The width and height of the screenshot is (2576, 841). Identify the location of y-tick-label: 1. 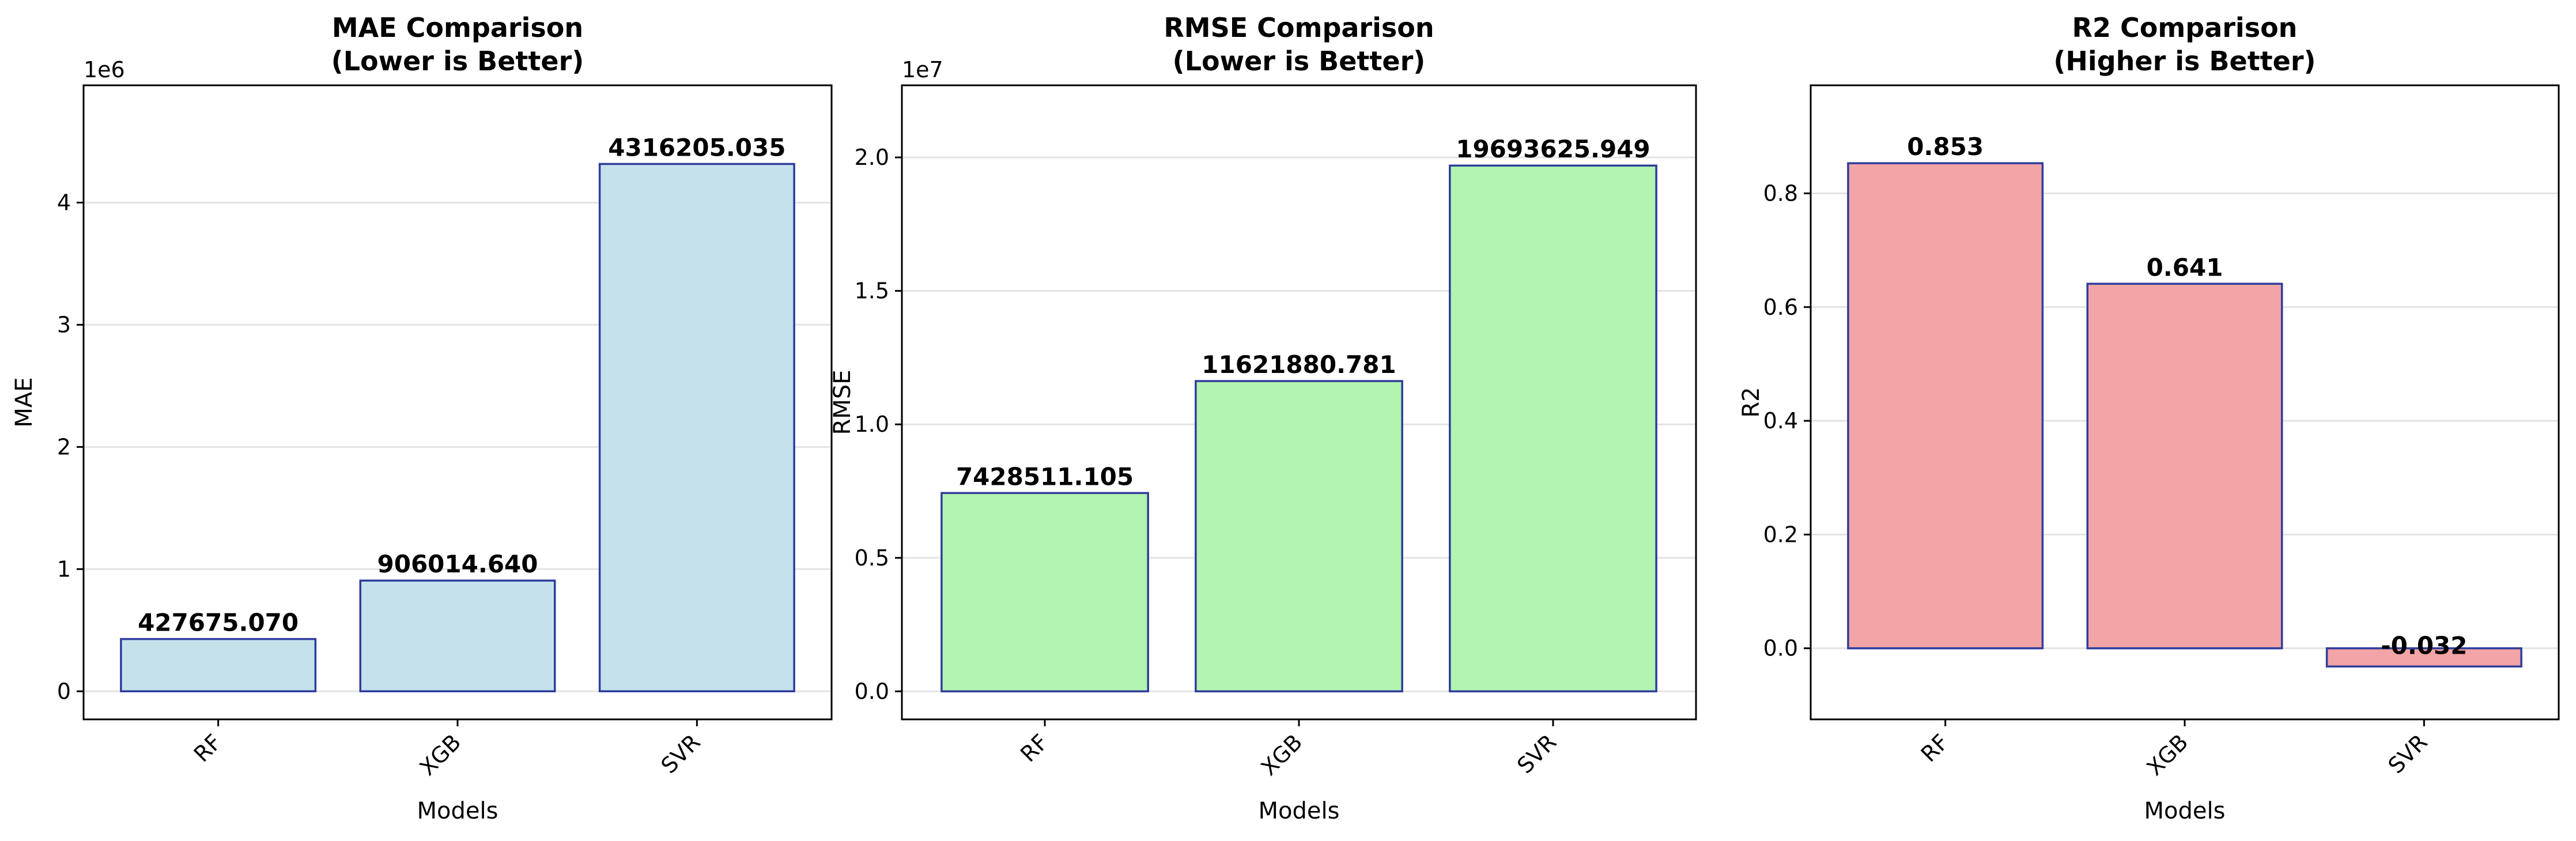
(64, 569).